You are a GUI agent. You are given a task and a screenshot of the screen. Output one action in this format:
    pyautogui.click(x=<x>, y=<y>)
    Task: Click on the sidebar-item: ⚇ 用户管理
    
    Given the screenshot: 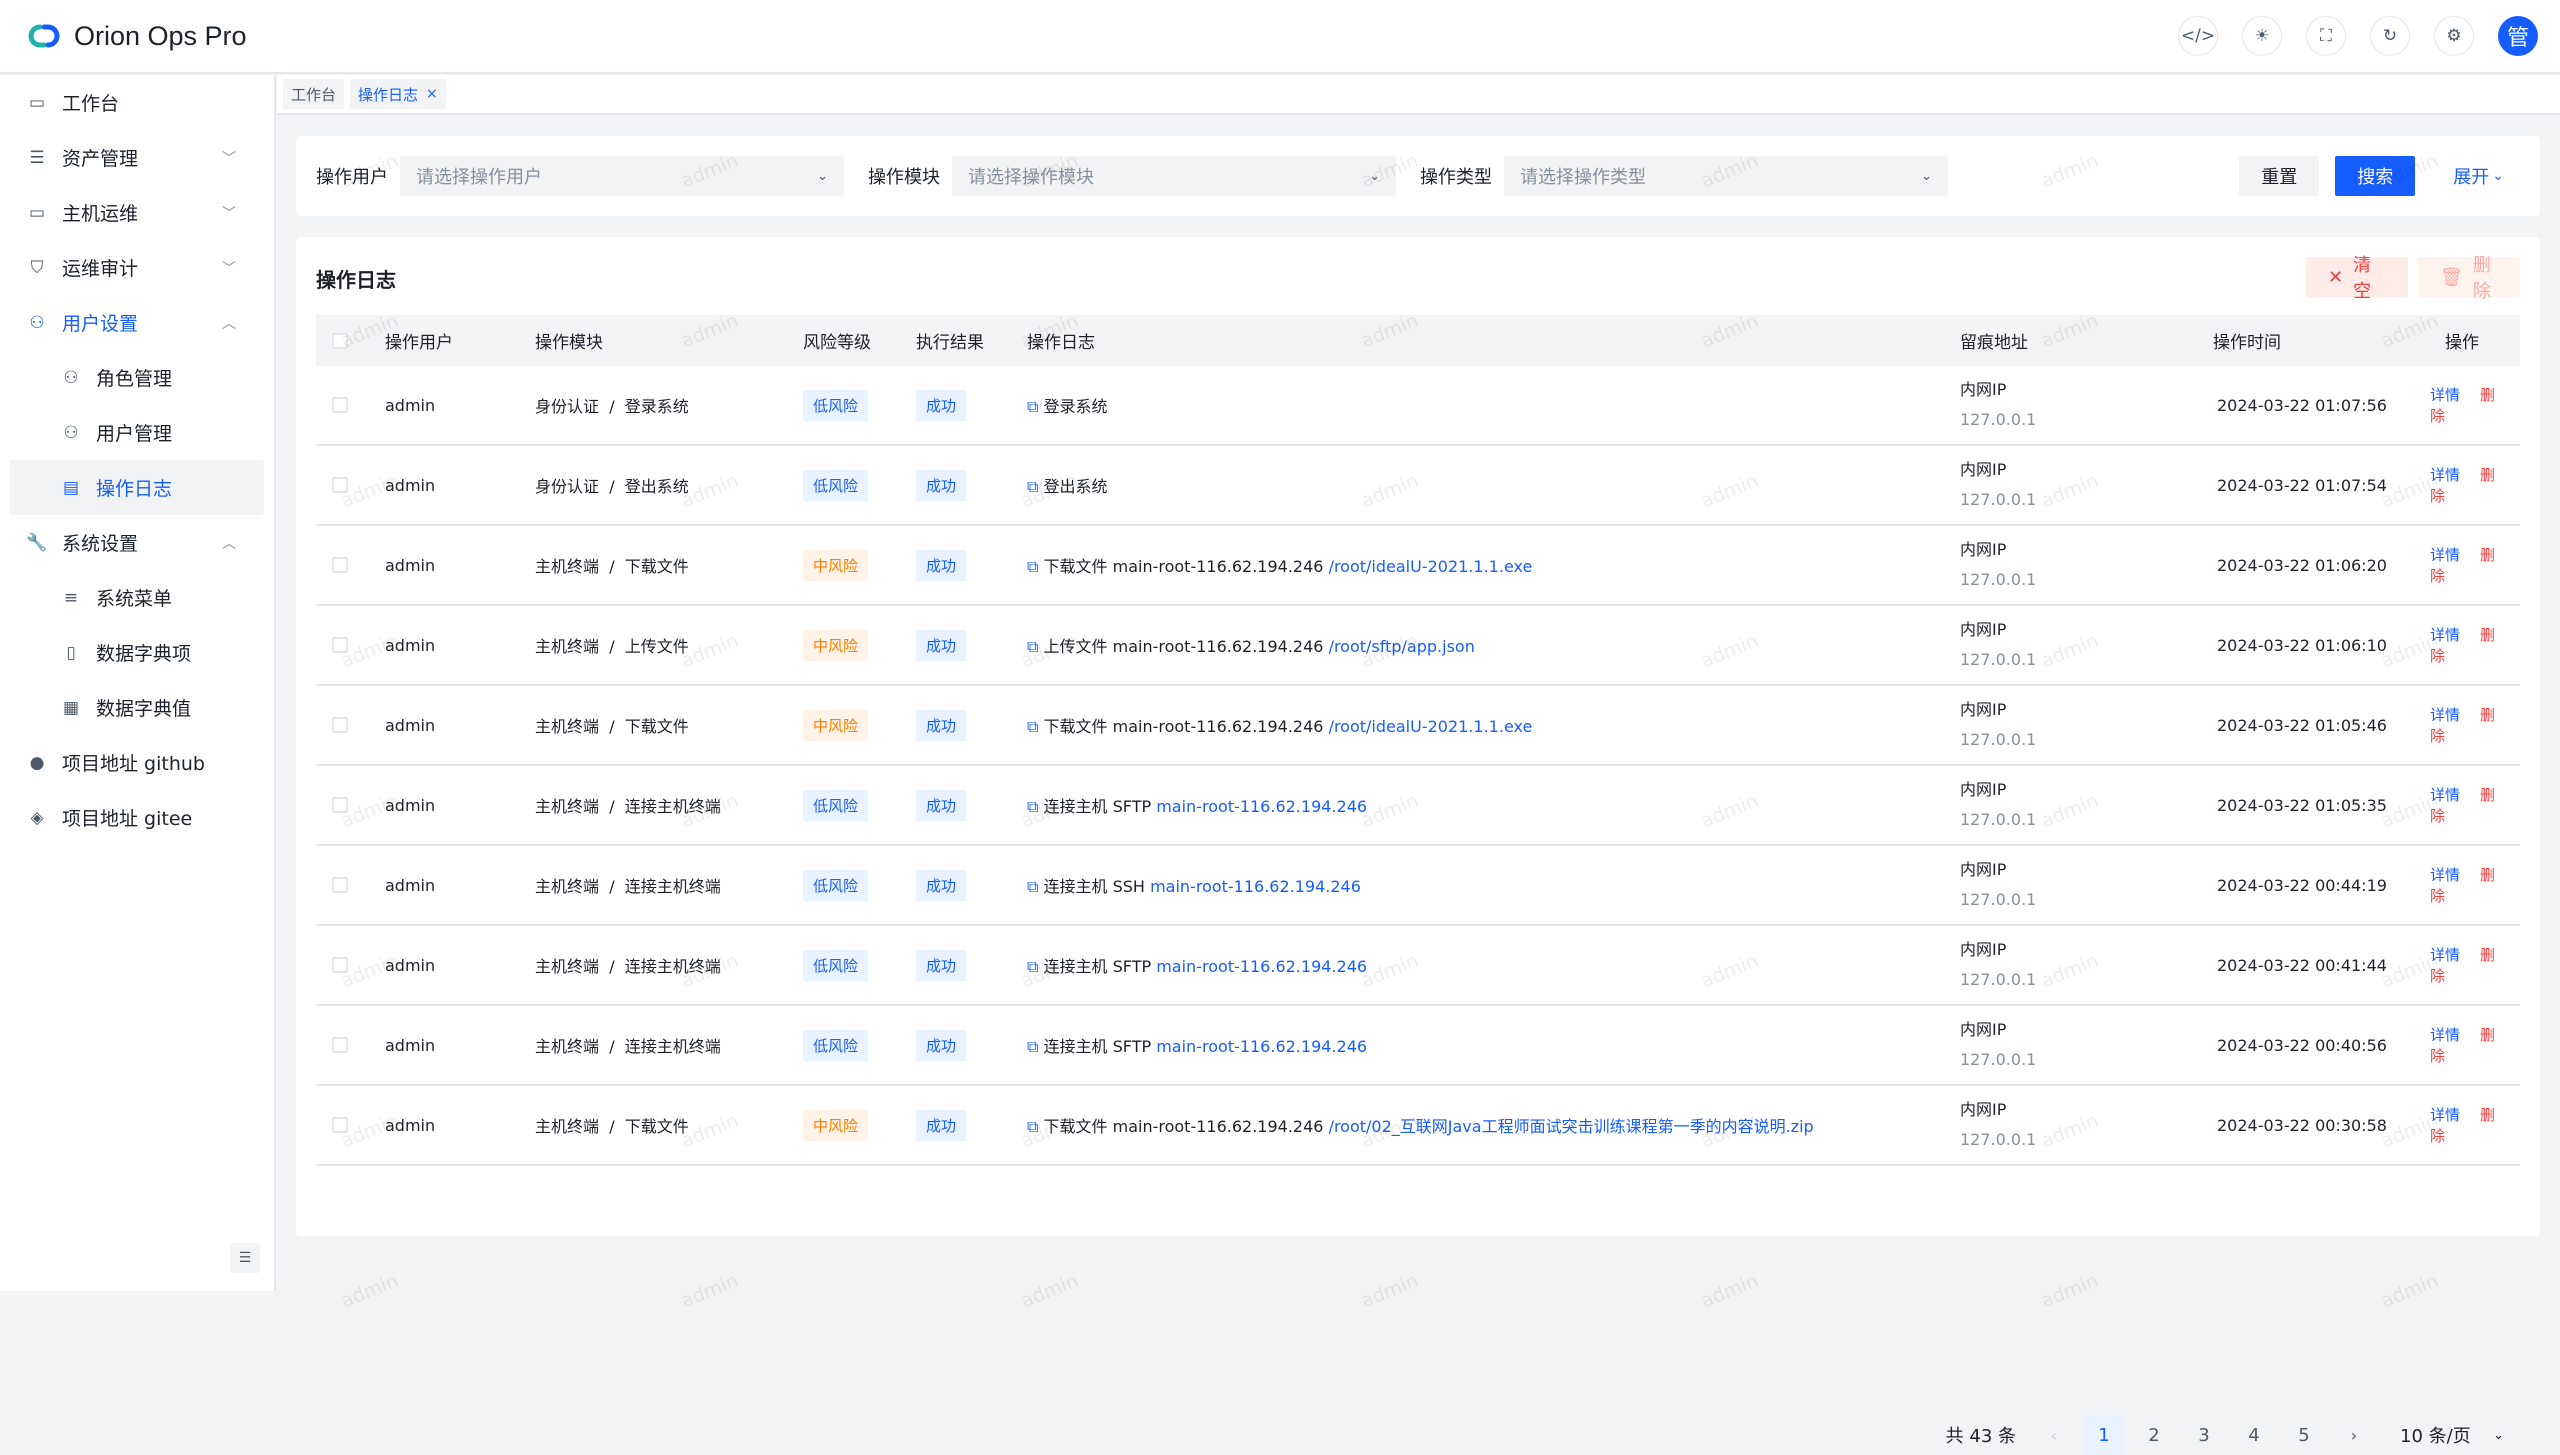 What is the action you would take?
    pyautogui.click(x=137, y=432)
    